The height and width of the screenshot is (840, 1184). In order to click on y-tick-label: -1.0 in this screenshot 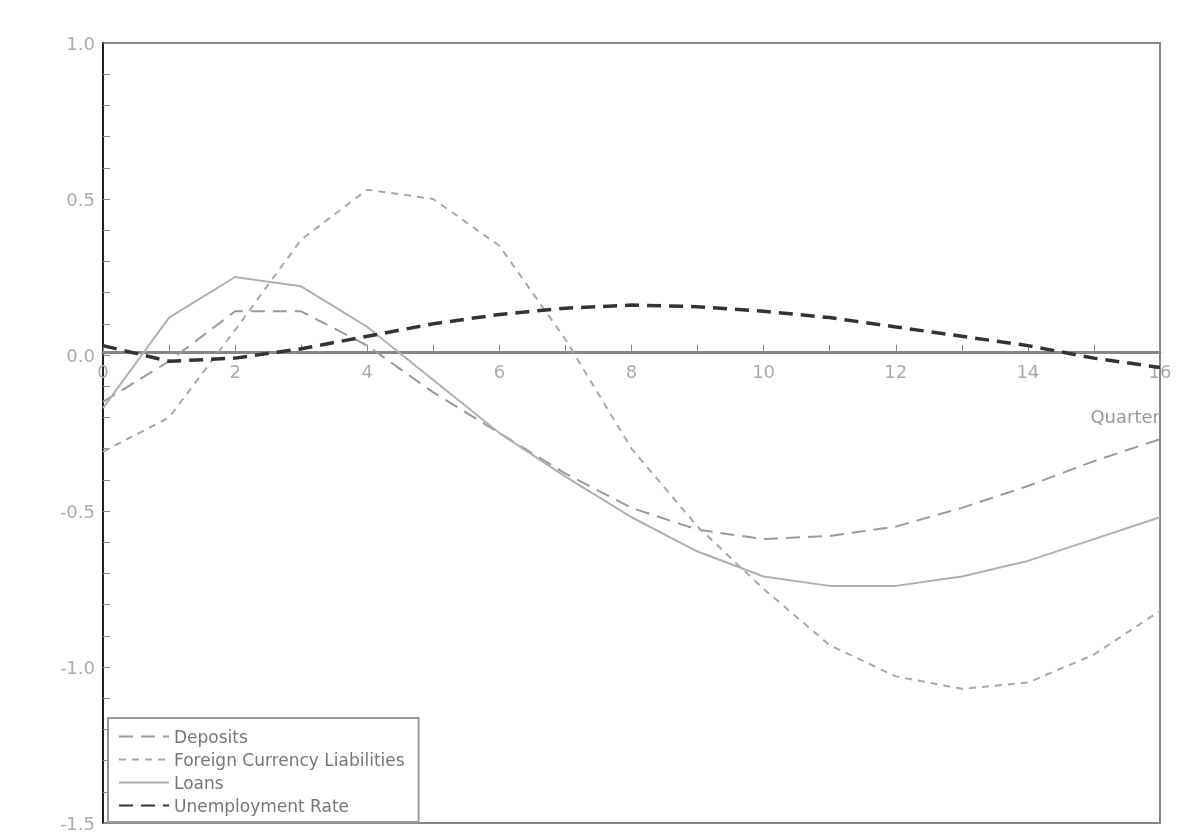, I will do `click(77, 667)`.